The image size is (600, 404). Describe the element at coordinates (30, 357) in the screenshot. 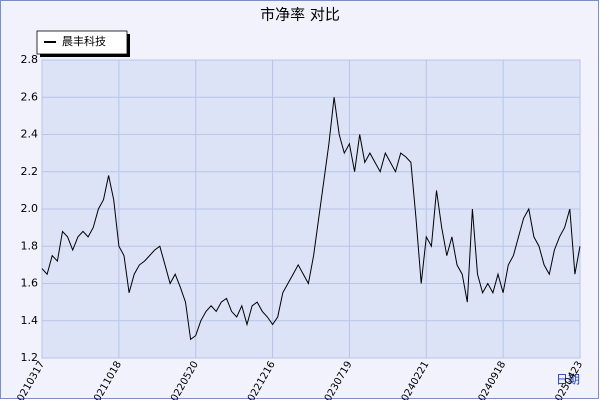

I see `y-tick-label: 1.2` at that location.